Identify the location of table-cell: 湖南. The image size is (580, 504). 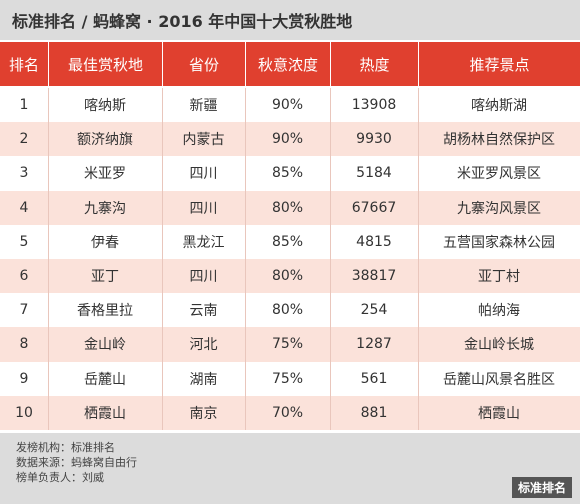
(203, 379).